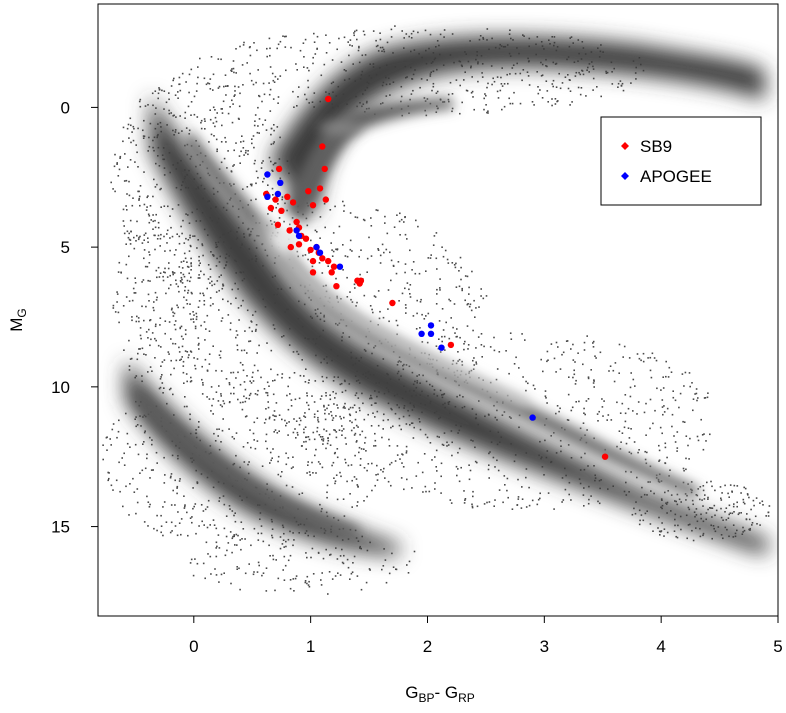 This screenshot has width=786, height=713. What do you see at coordinates (193, 646) in the screenshot?
I see `x-tick-label: 0` at bounding box center [193, 646].